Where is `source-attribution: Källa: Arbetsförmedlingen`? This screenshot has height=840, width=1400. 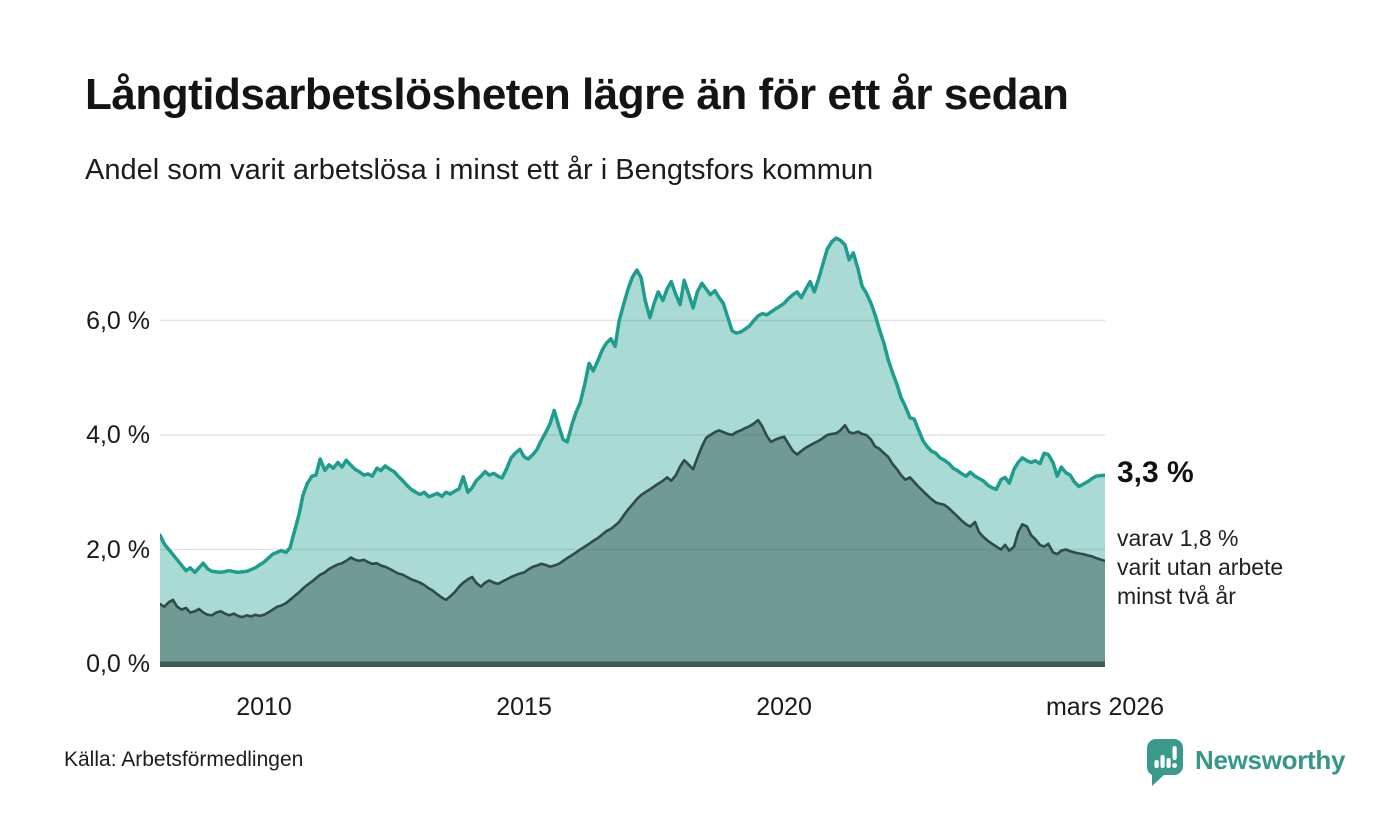
source-attribution: Källa: Arbetsförmedlingen is located at coordinates (184, 759).